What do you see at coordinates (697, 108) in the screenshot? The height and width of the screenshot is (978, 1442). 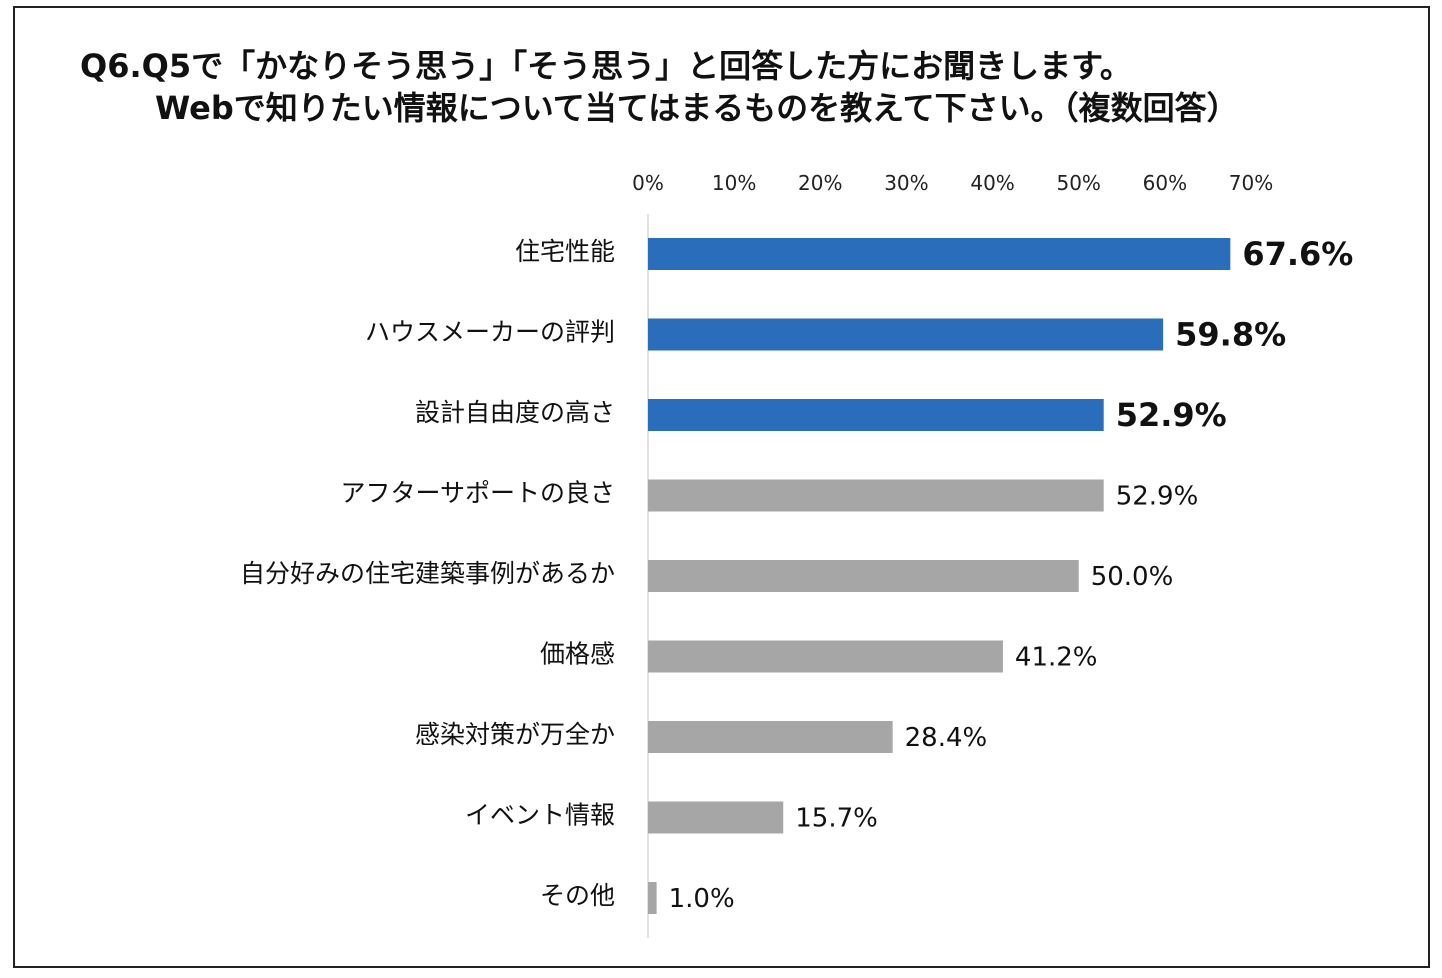 I see `chart-title-line-2: Webで知りたい情報について当てはまるものを教えて下さい。（複数回答）` at bounding box center [697, 108].